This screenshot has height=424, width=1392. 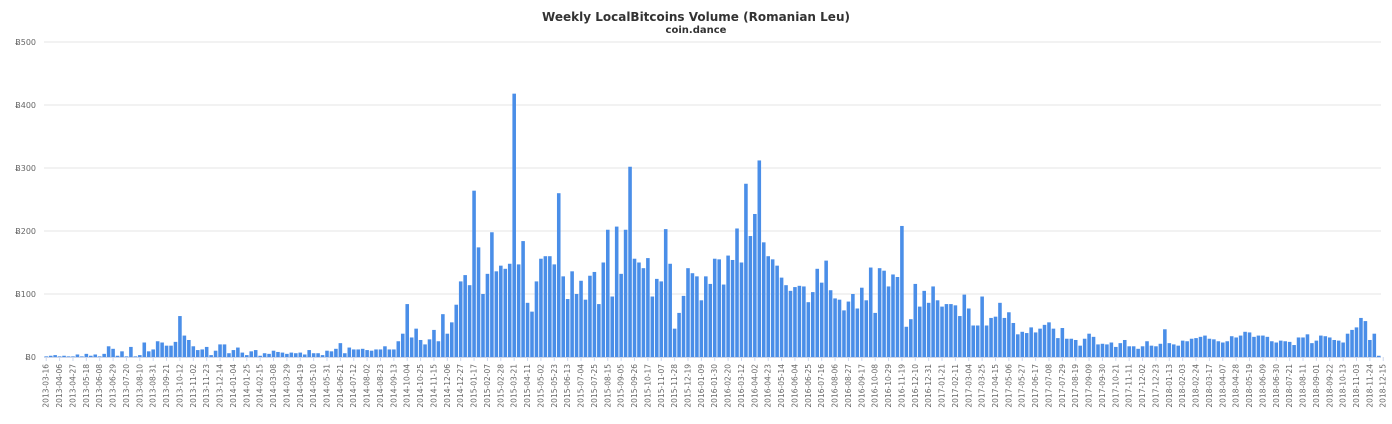 I want to click on x-tick-label: 2016-01-09, so click(x=701, y=386).